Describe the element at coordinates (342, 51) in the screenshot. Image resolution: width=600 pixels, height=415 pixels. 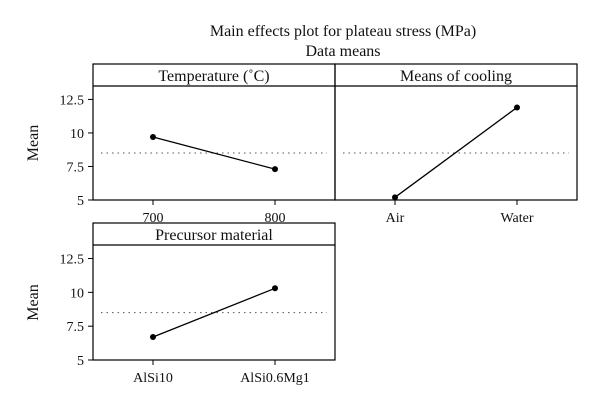
I see `chart-subtitle: Data means` at that location.